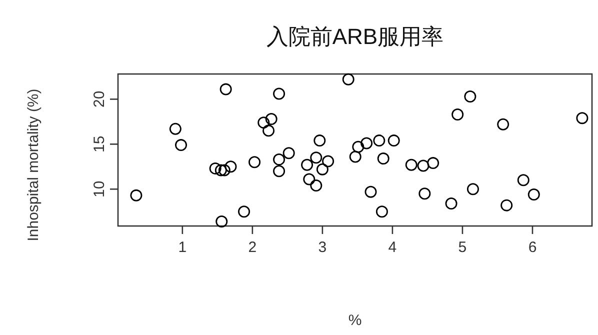  Describe the element at coordinates (99, 99) in the screenshot. I see `y-tick-label: 20` at that location.